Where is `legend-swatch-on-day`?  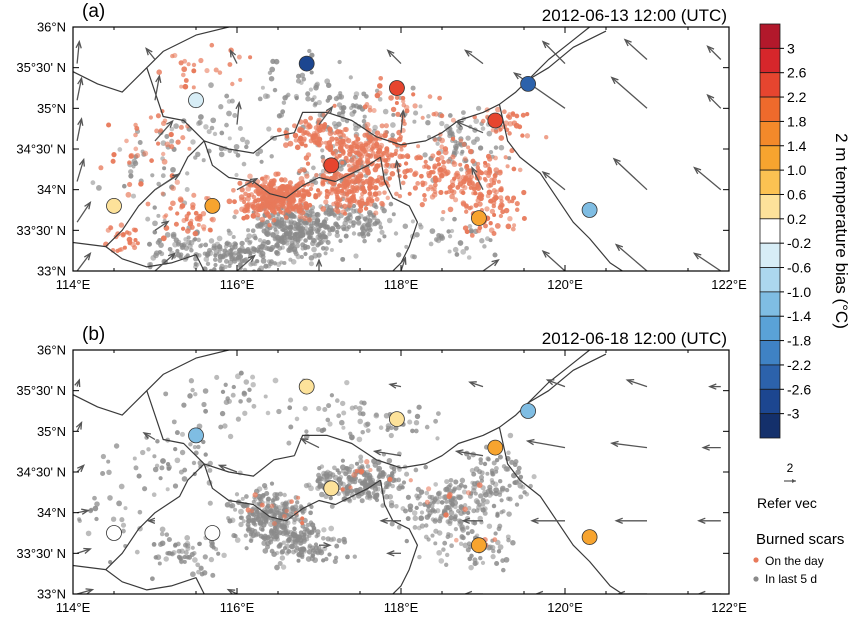 legend-swatch-on-day is located at coordinates (756, 560).